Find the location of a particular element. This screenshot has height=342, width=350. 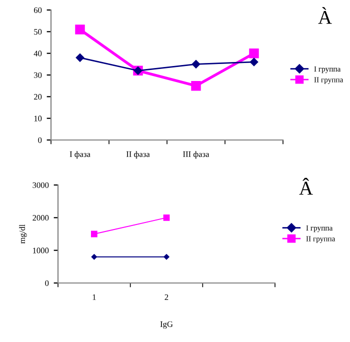

y-tick-label: 3000 is located at coordinates (40, 185).